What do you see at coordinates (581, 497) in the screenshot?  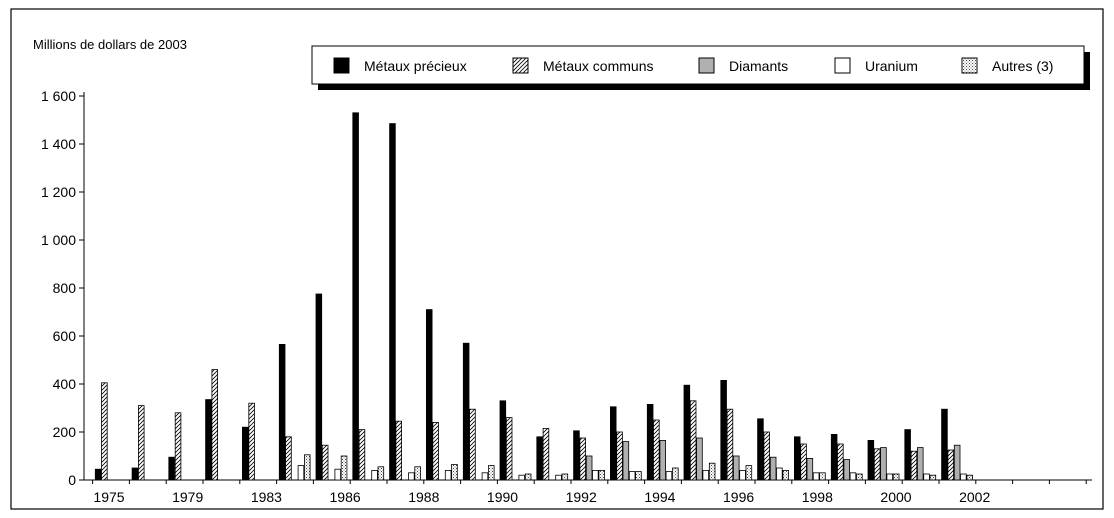 I see `x-tick-label: 1992` at bounding box center [581, 497].